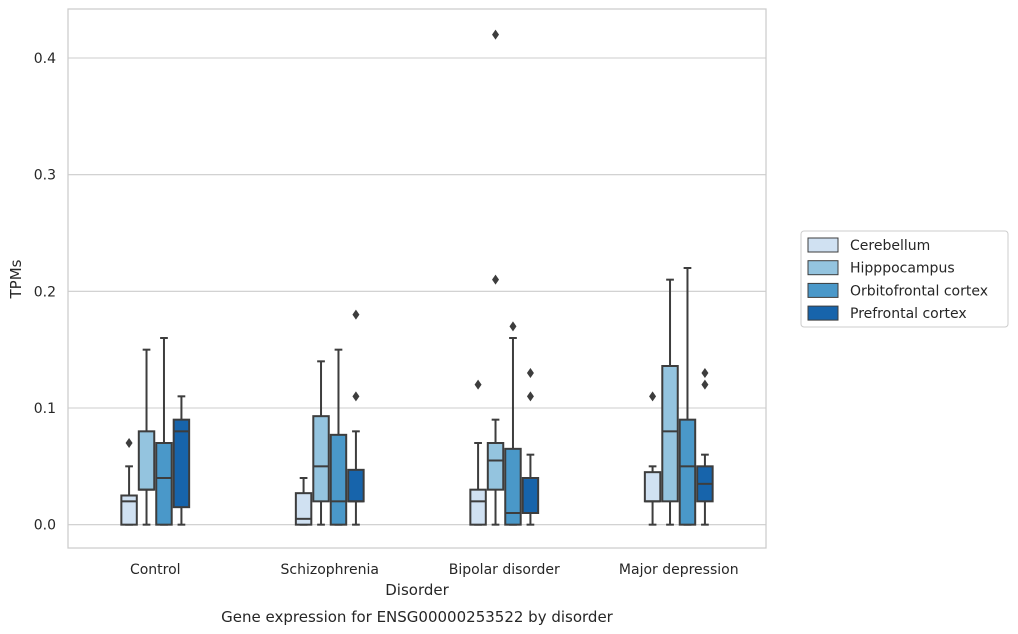 This screenshot has width=1018, height=634. I want to click on legend-item: Cerebellum, so click(868, 245).